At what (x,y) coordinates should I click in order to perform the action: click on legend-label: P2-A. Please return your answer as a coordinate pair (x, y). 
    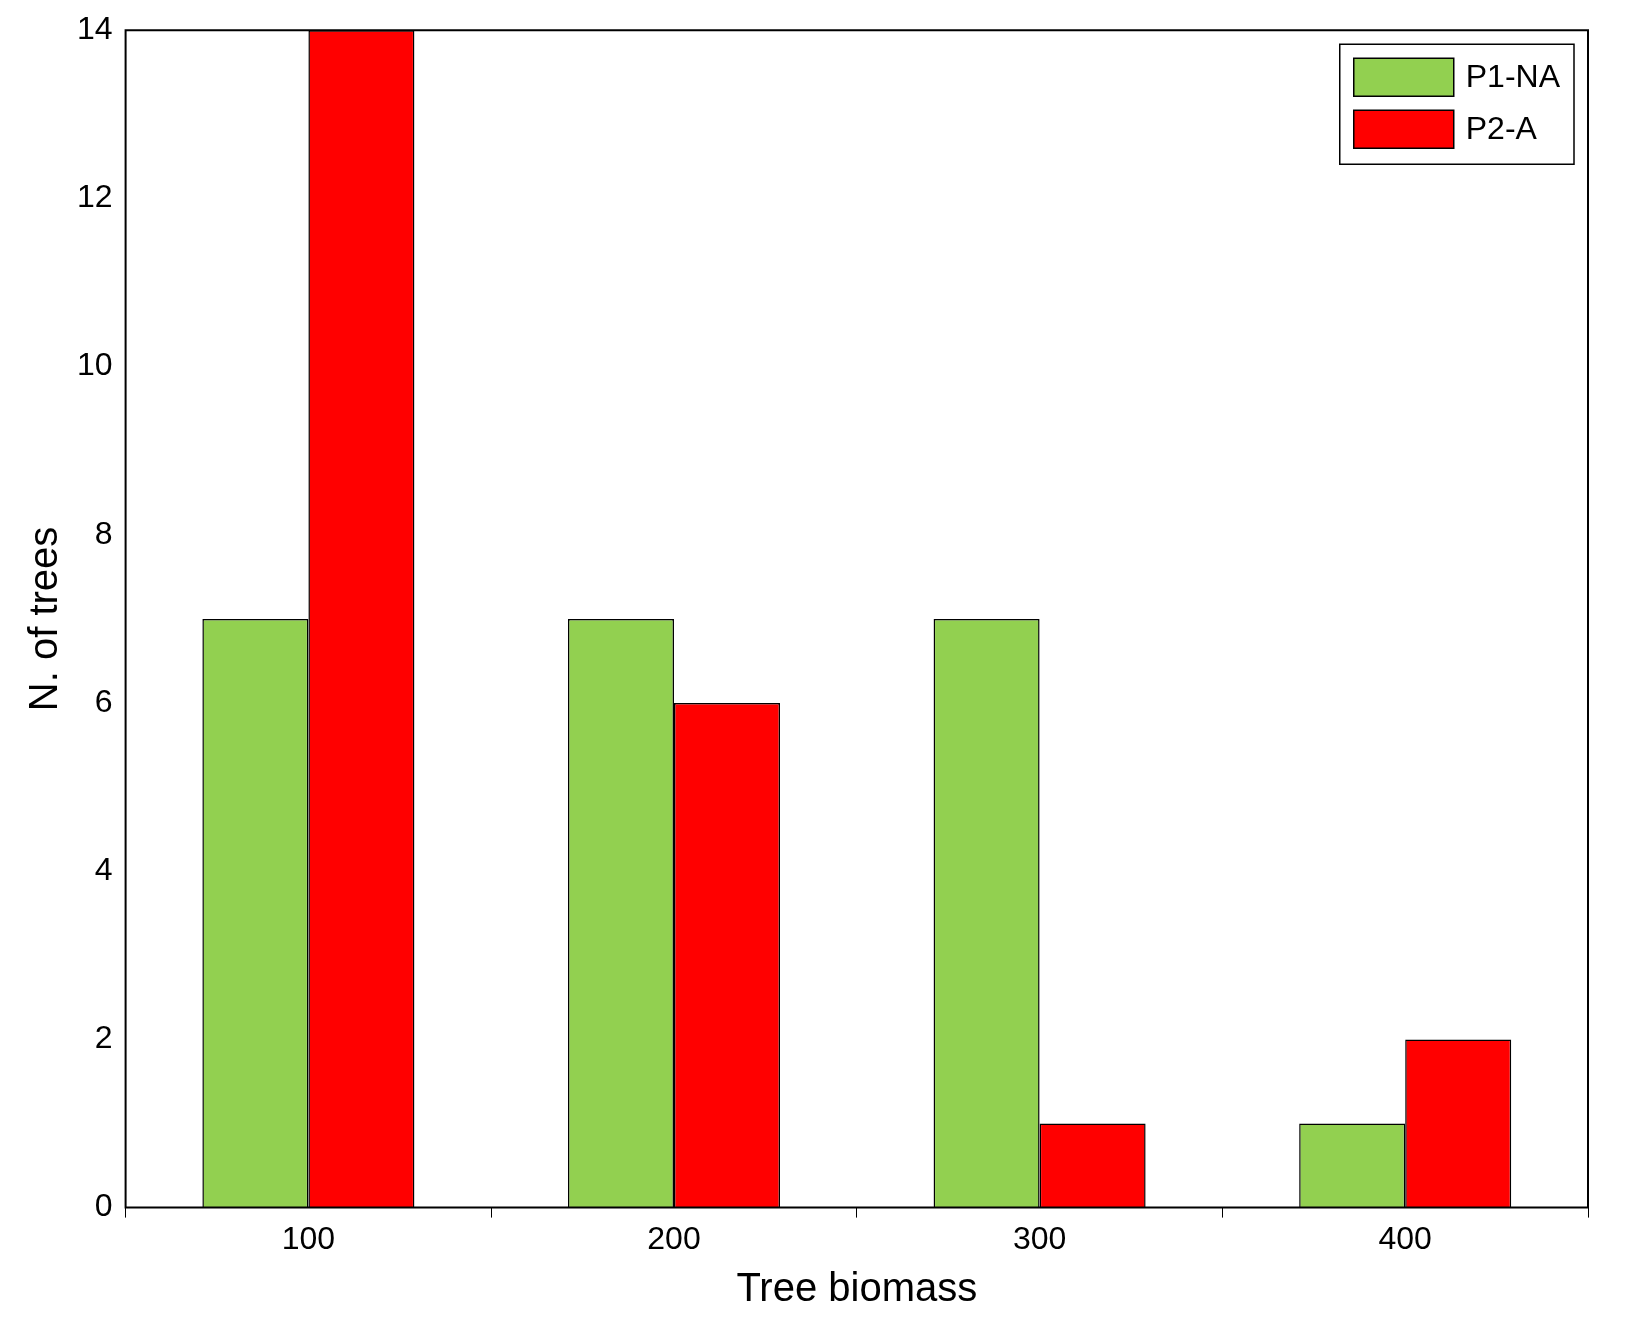
    Looking at the image, I should click on (1501, 128).